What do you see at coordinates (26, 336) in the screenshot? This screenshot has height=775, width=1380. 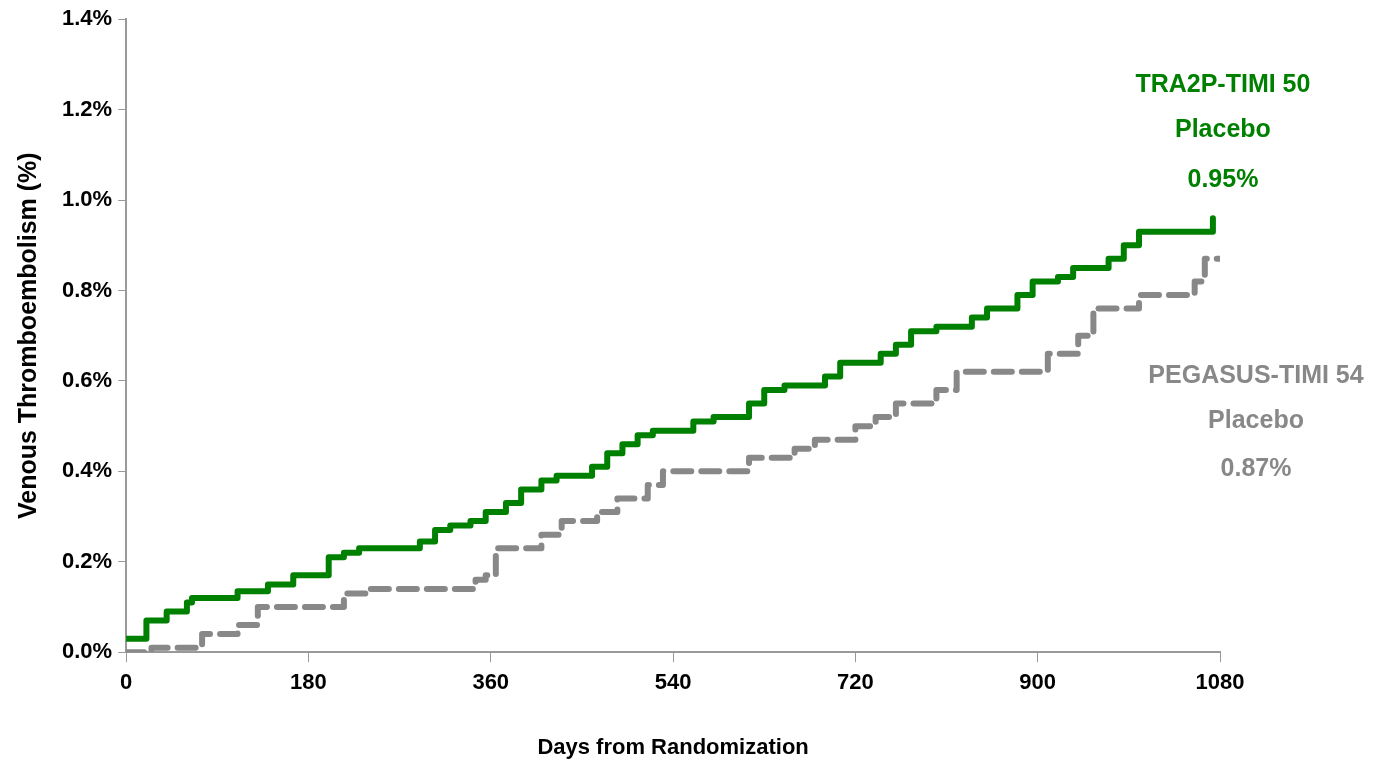 I see `y-axis-title: Venous Thromboembolism (%)` at bounding box center [26, 336].